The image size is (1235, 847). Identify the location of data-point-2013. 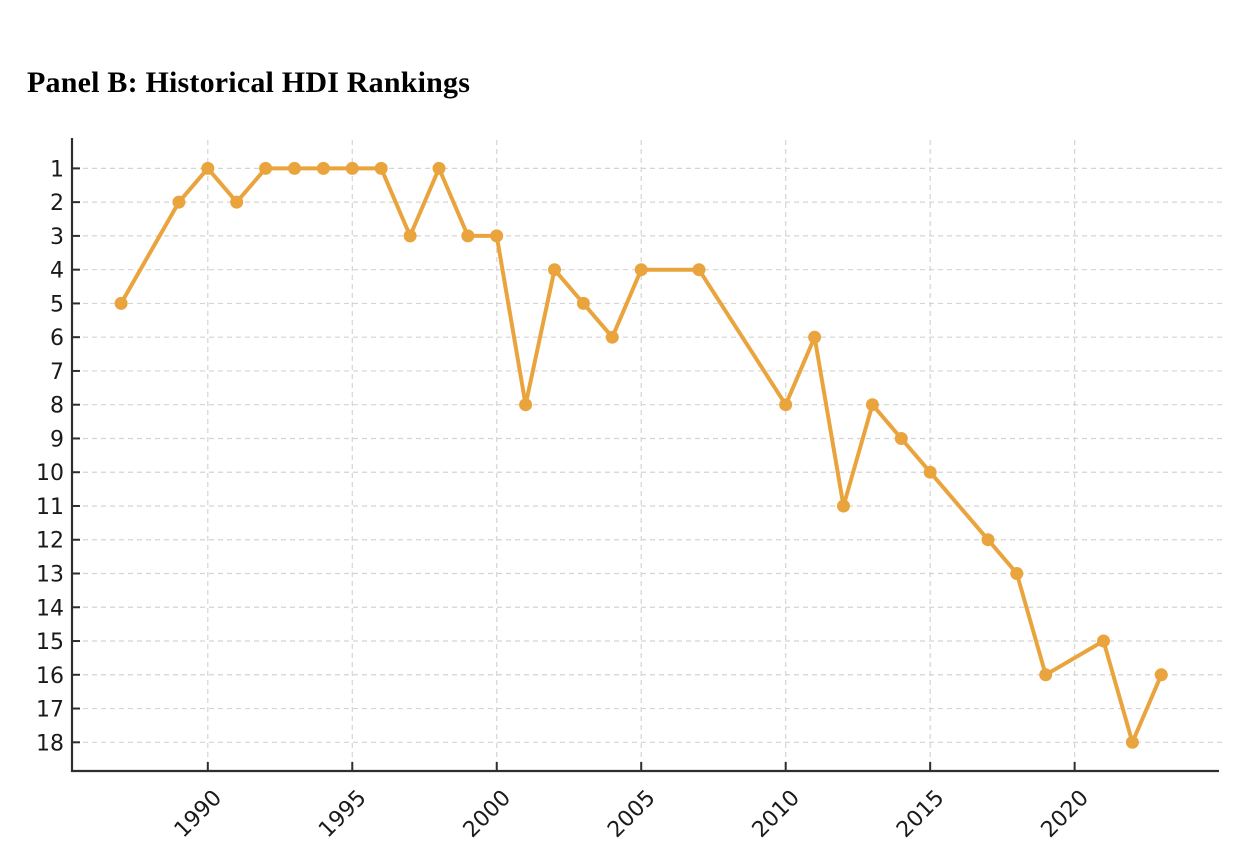
(872, 405).